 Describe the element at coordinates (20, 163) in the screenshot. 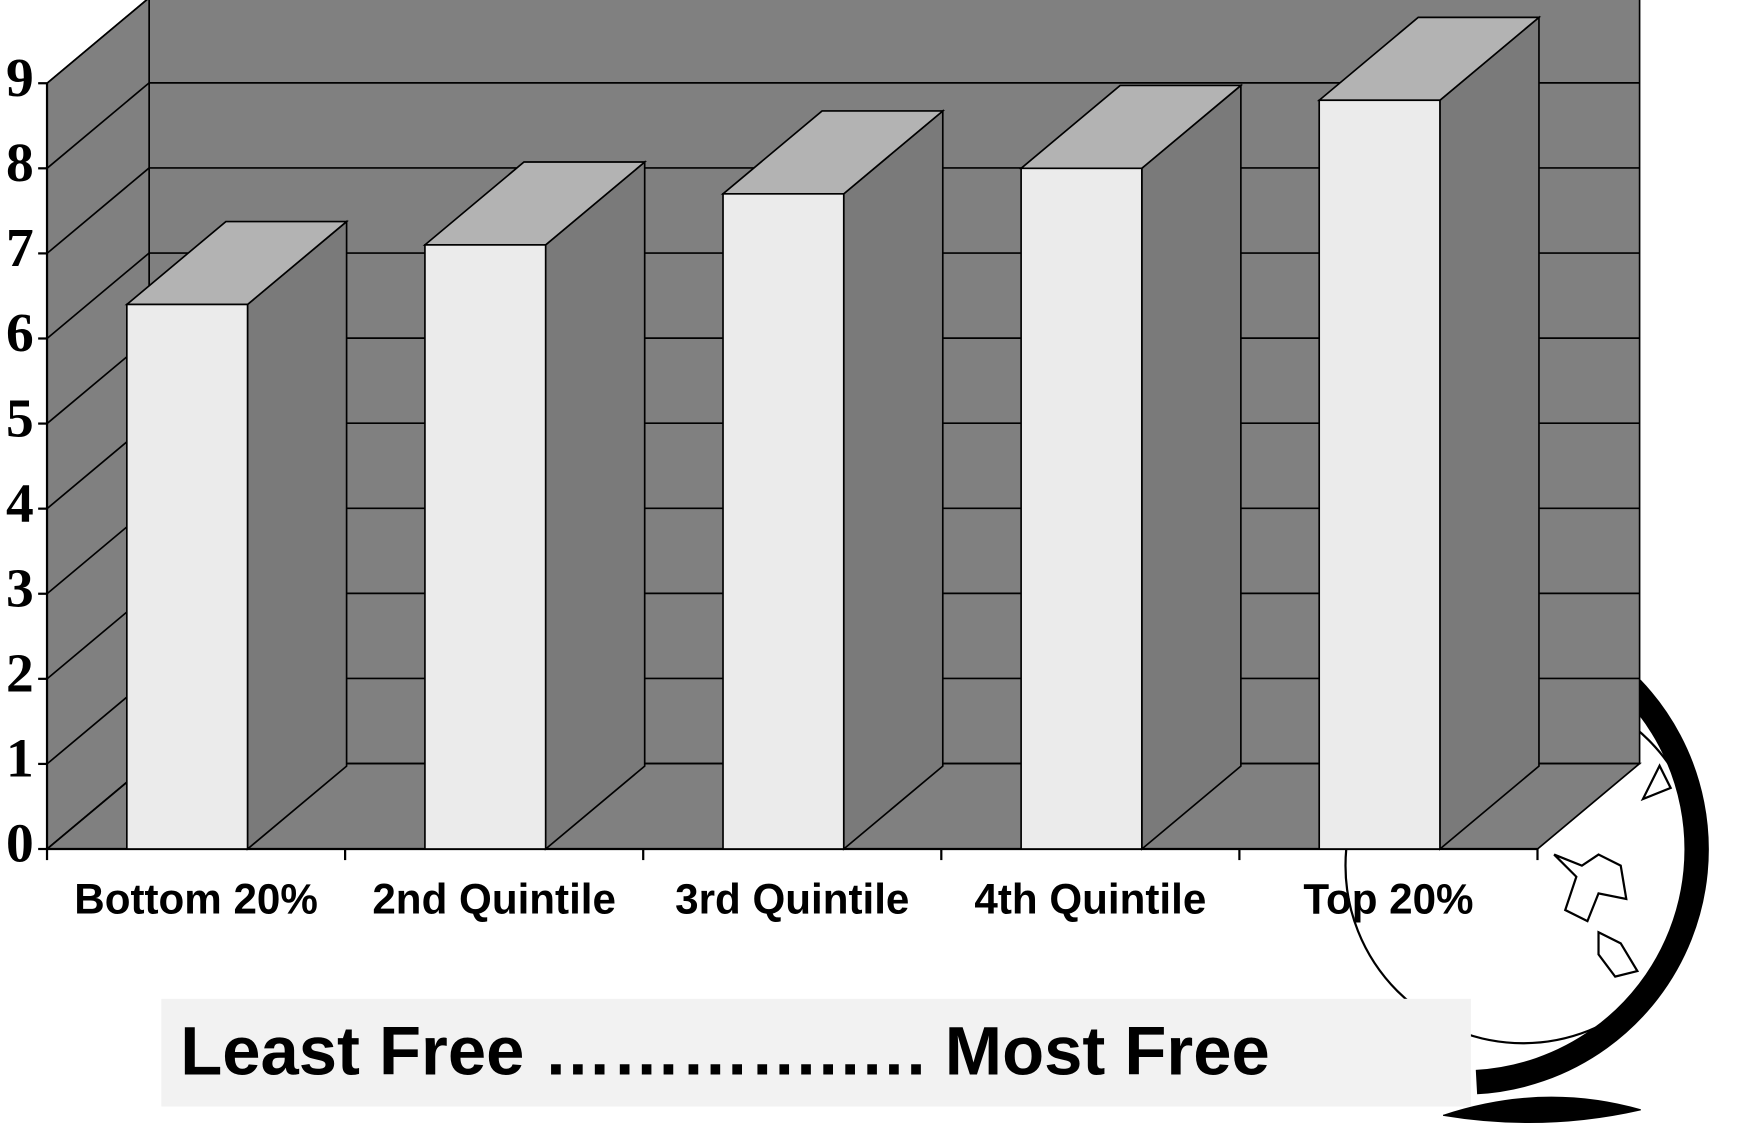

I see `y-tick-label: 8` at that location.